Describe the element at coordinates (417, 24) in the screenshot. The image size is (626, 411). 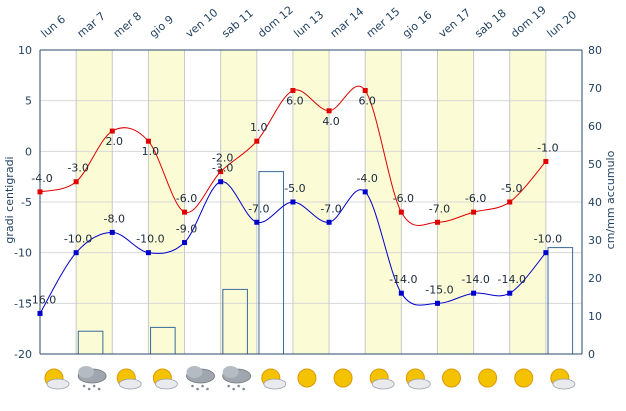
I see `x-tick-label: gio 16` at that location.